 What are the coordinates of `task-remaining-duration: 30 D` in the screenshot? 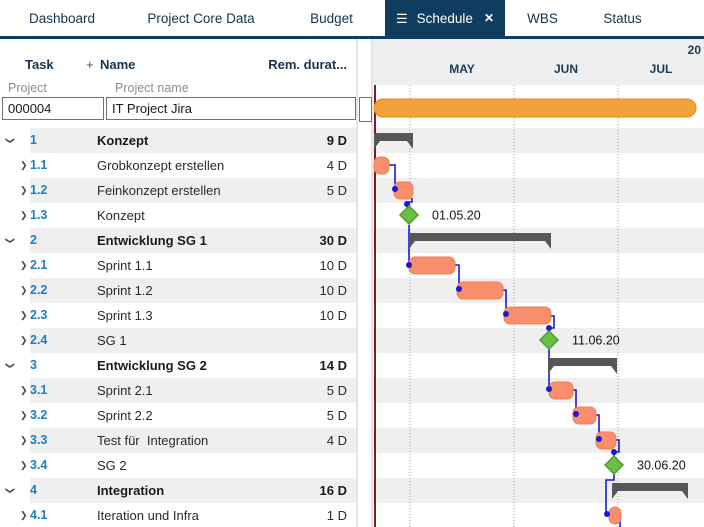 It's located at (333, 240).